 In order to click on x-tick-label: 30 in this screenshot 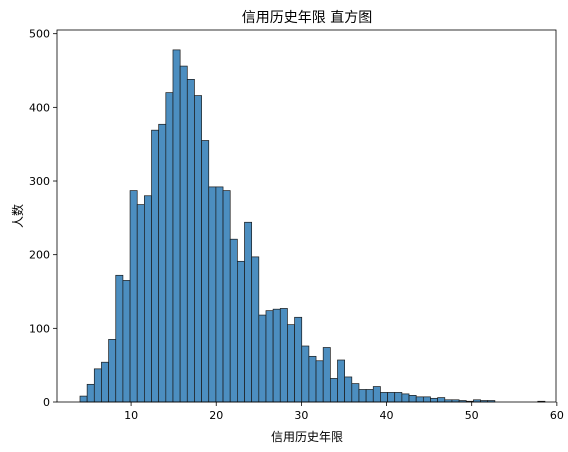, I will do `click(301, 415)`.